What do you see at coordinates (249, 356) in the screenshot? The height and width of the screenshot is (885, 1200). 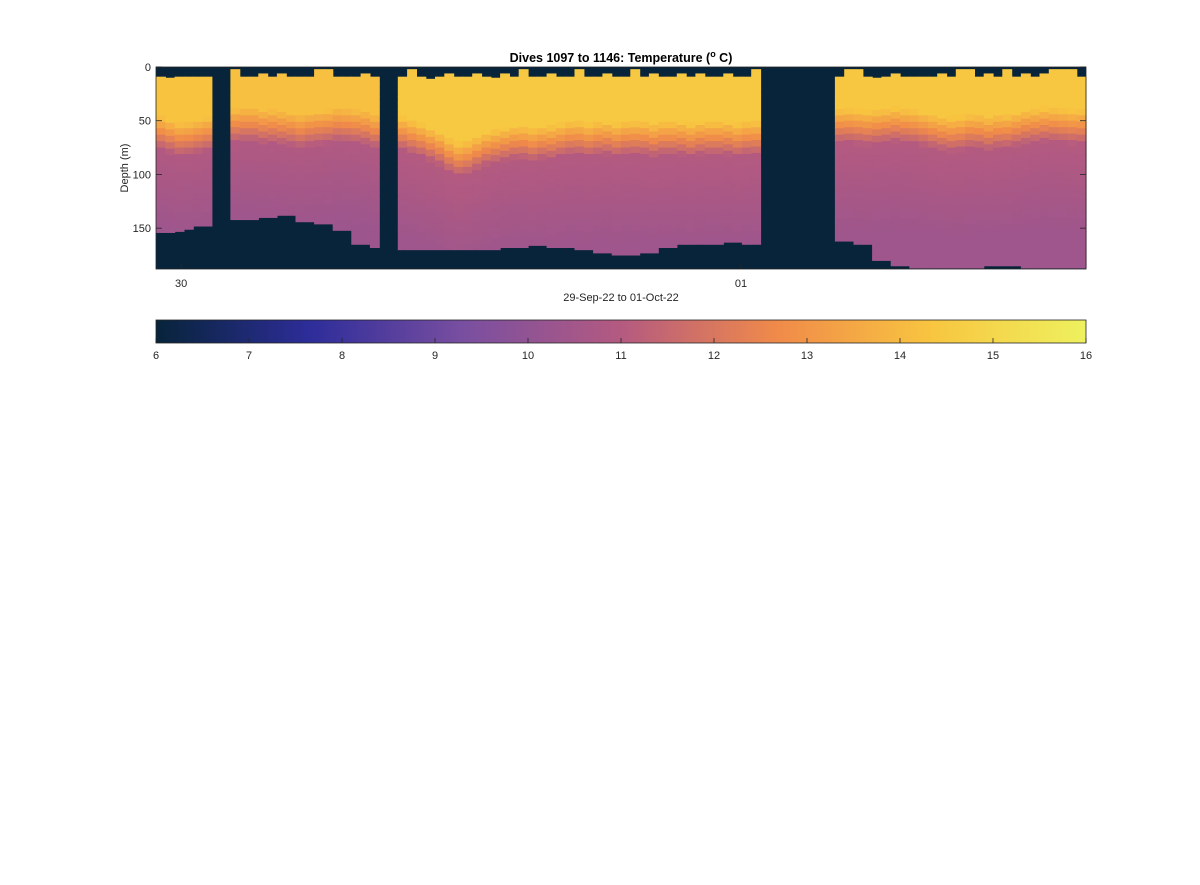 I see `colorbar-tick-label: 7` at bounding box center [249, 356].